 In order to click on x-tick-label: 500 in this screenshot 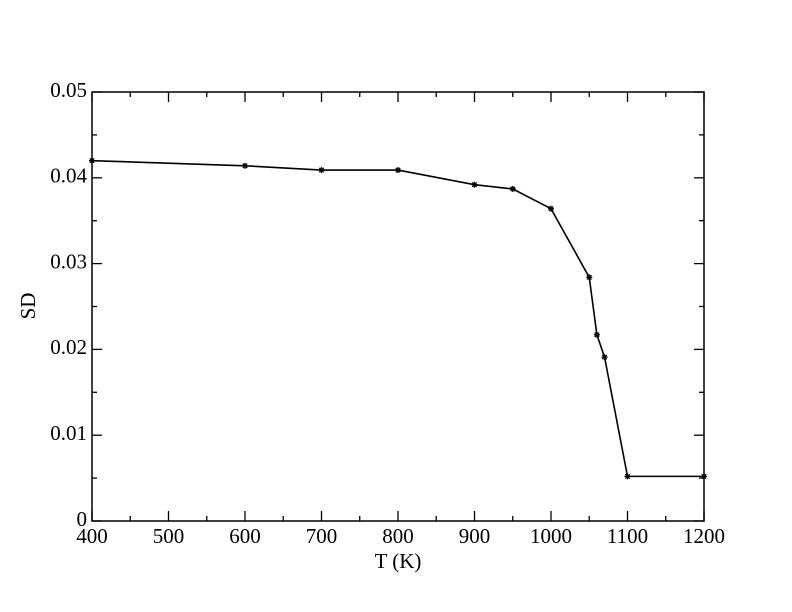, I will do `click(169, 536)`.